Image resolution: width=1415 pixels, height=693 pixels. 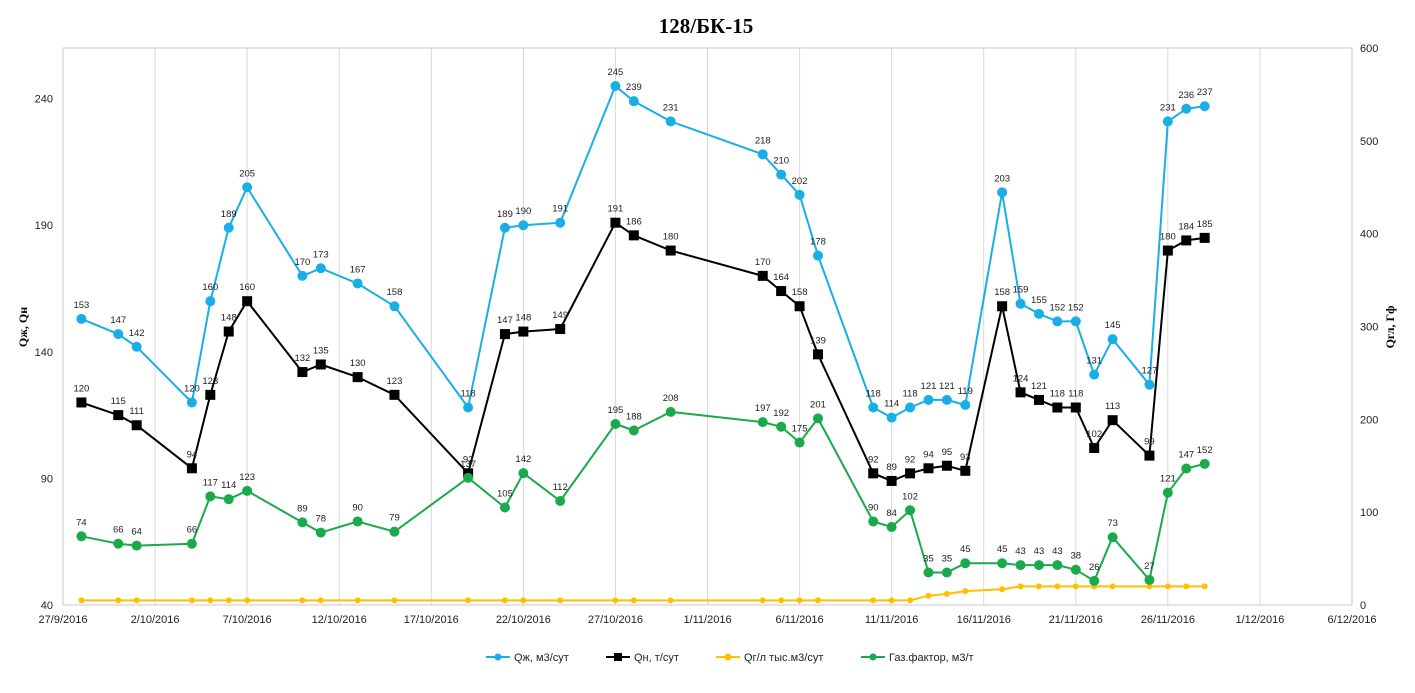 I want to click on x-tick-label: 7/10/2016, so click(x=247, y=620).